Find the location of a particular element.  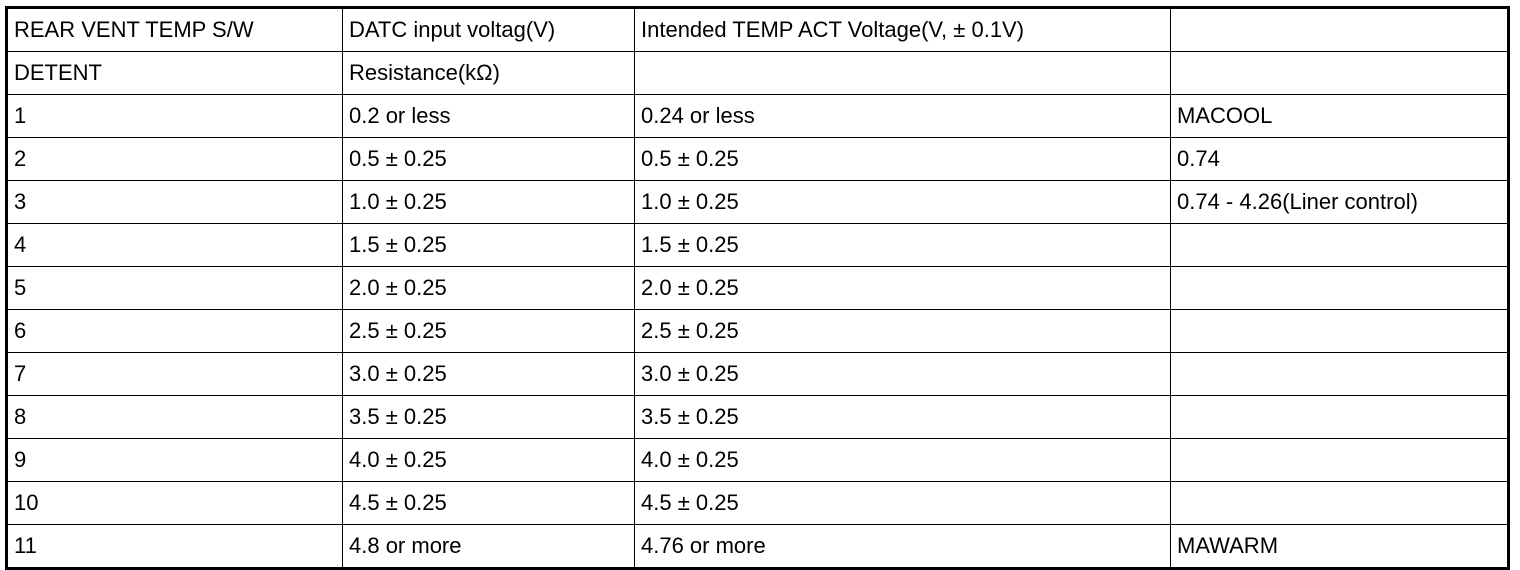

table-row: 9 4.0 ± 0.25 4.0 ± 0.25 is located at coordinates (757, 460).